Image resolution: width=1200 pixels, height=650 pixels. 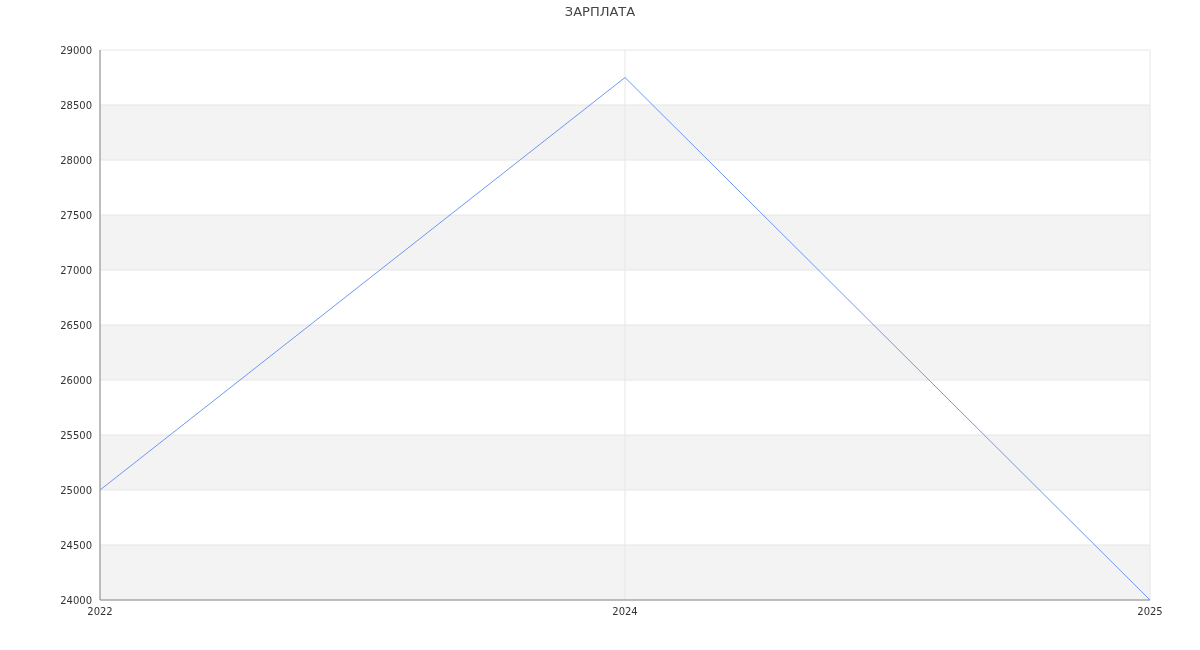 I want to click on chart-title: ЗАРПЛАТА, so click(x=600, y=11).